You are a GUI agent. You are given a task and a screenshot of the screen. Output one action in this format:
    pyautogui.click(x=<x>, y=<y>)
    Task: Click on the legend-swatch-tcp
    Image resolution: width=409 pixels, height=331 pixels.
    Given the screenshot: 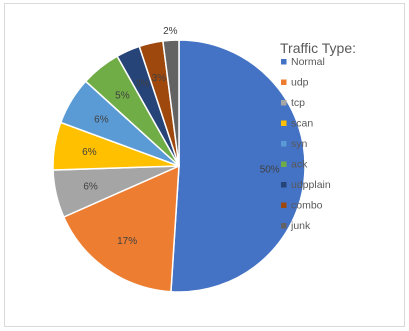 What is the action you would take?
    pyautogui.click(x=284, y=103)
    